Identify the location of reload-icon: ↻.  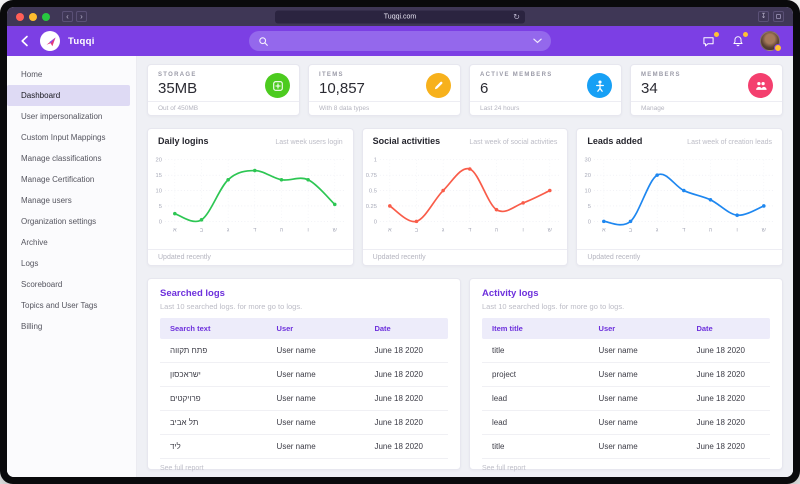
(516, 16).